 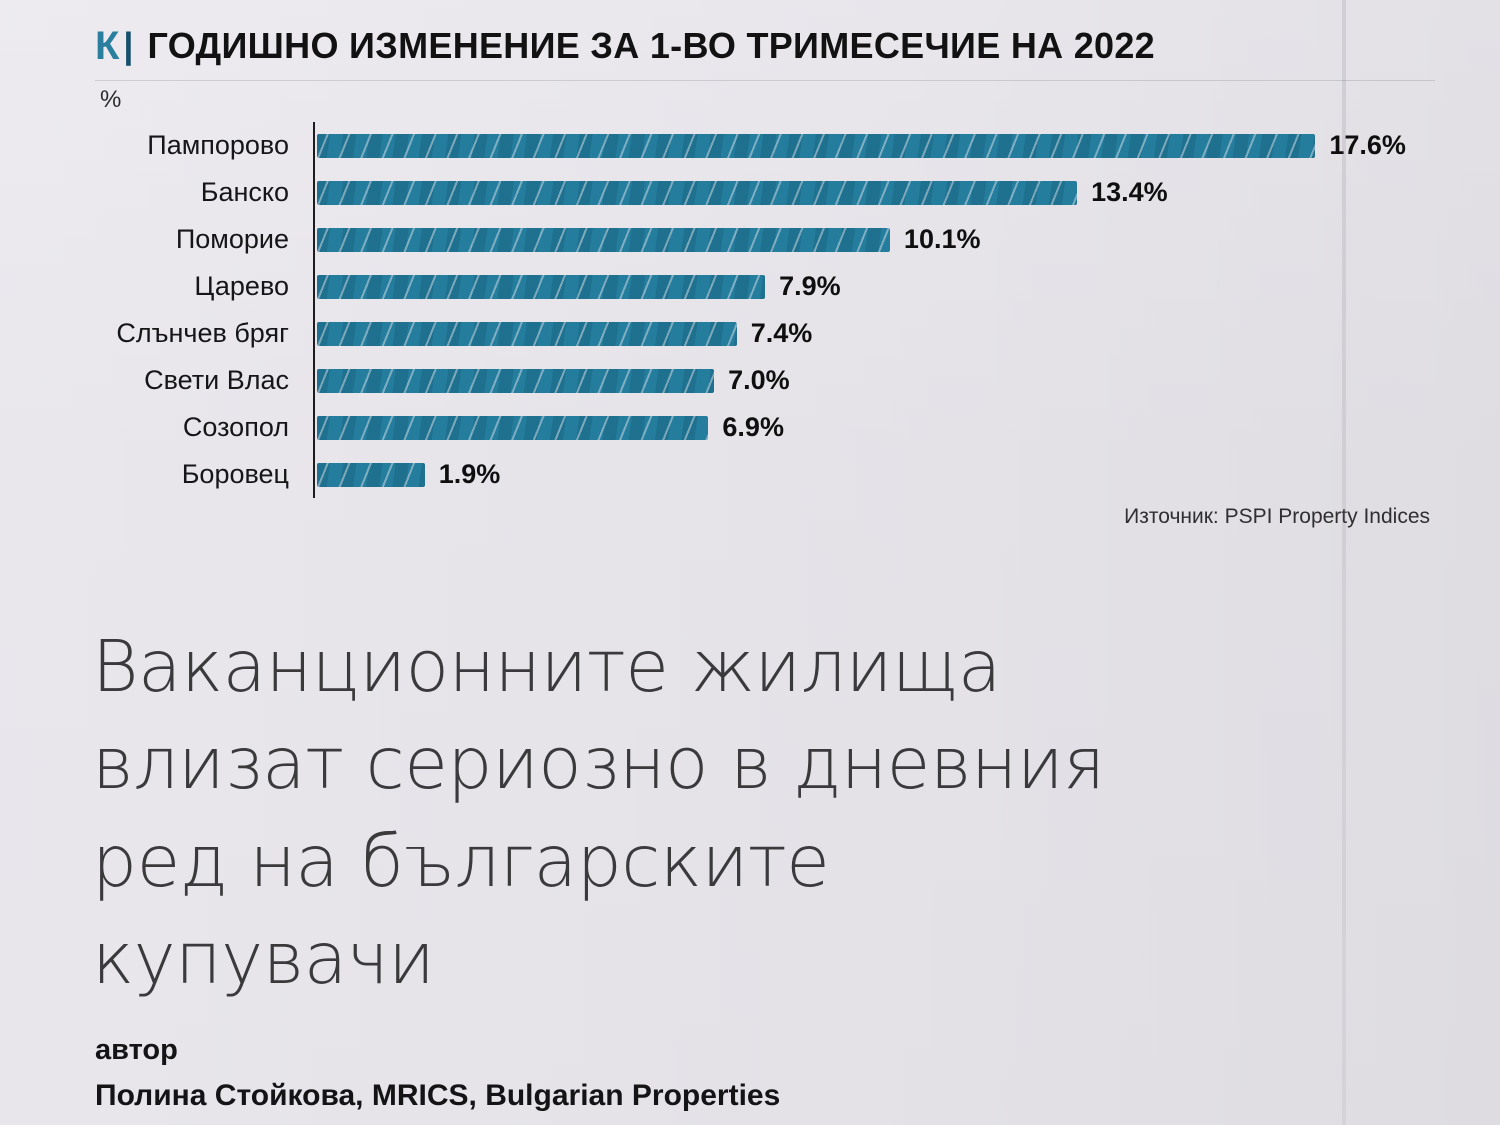 What do you see at coordinates (263, 958) in the screenshot?
I see `headline-line: купувачи` at bounding box center [263, 958].